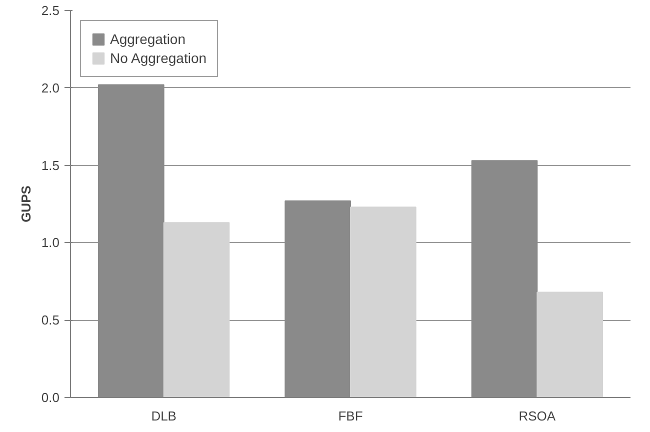  Describe the element at coordinates (50, 88) in the screenshot. I see `y-tick-label: 2.0` at that location.